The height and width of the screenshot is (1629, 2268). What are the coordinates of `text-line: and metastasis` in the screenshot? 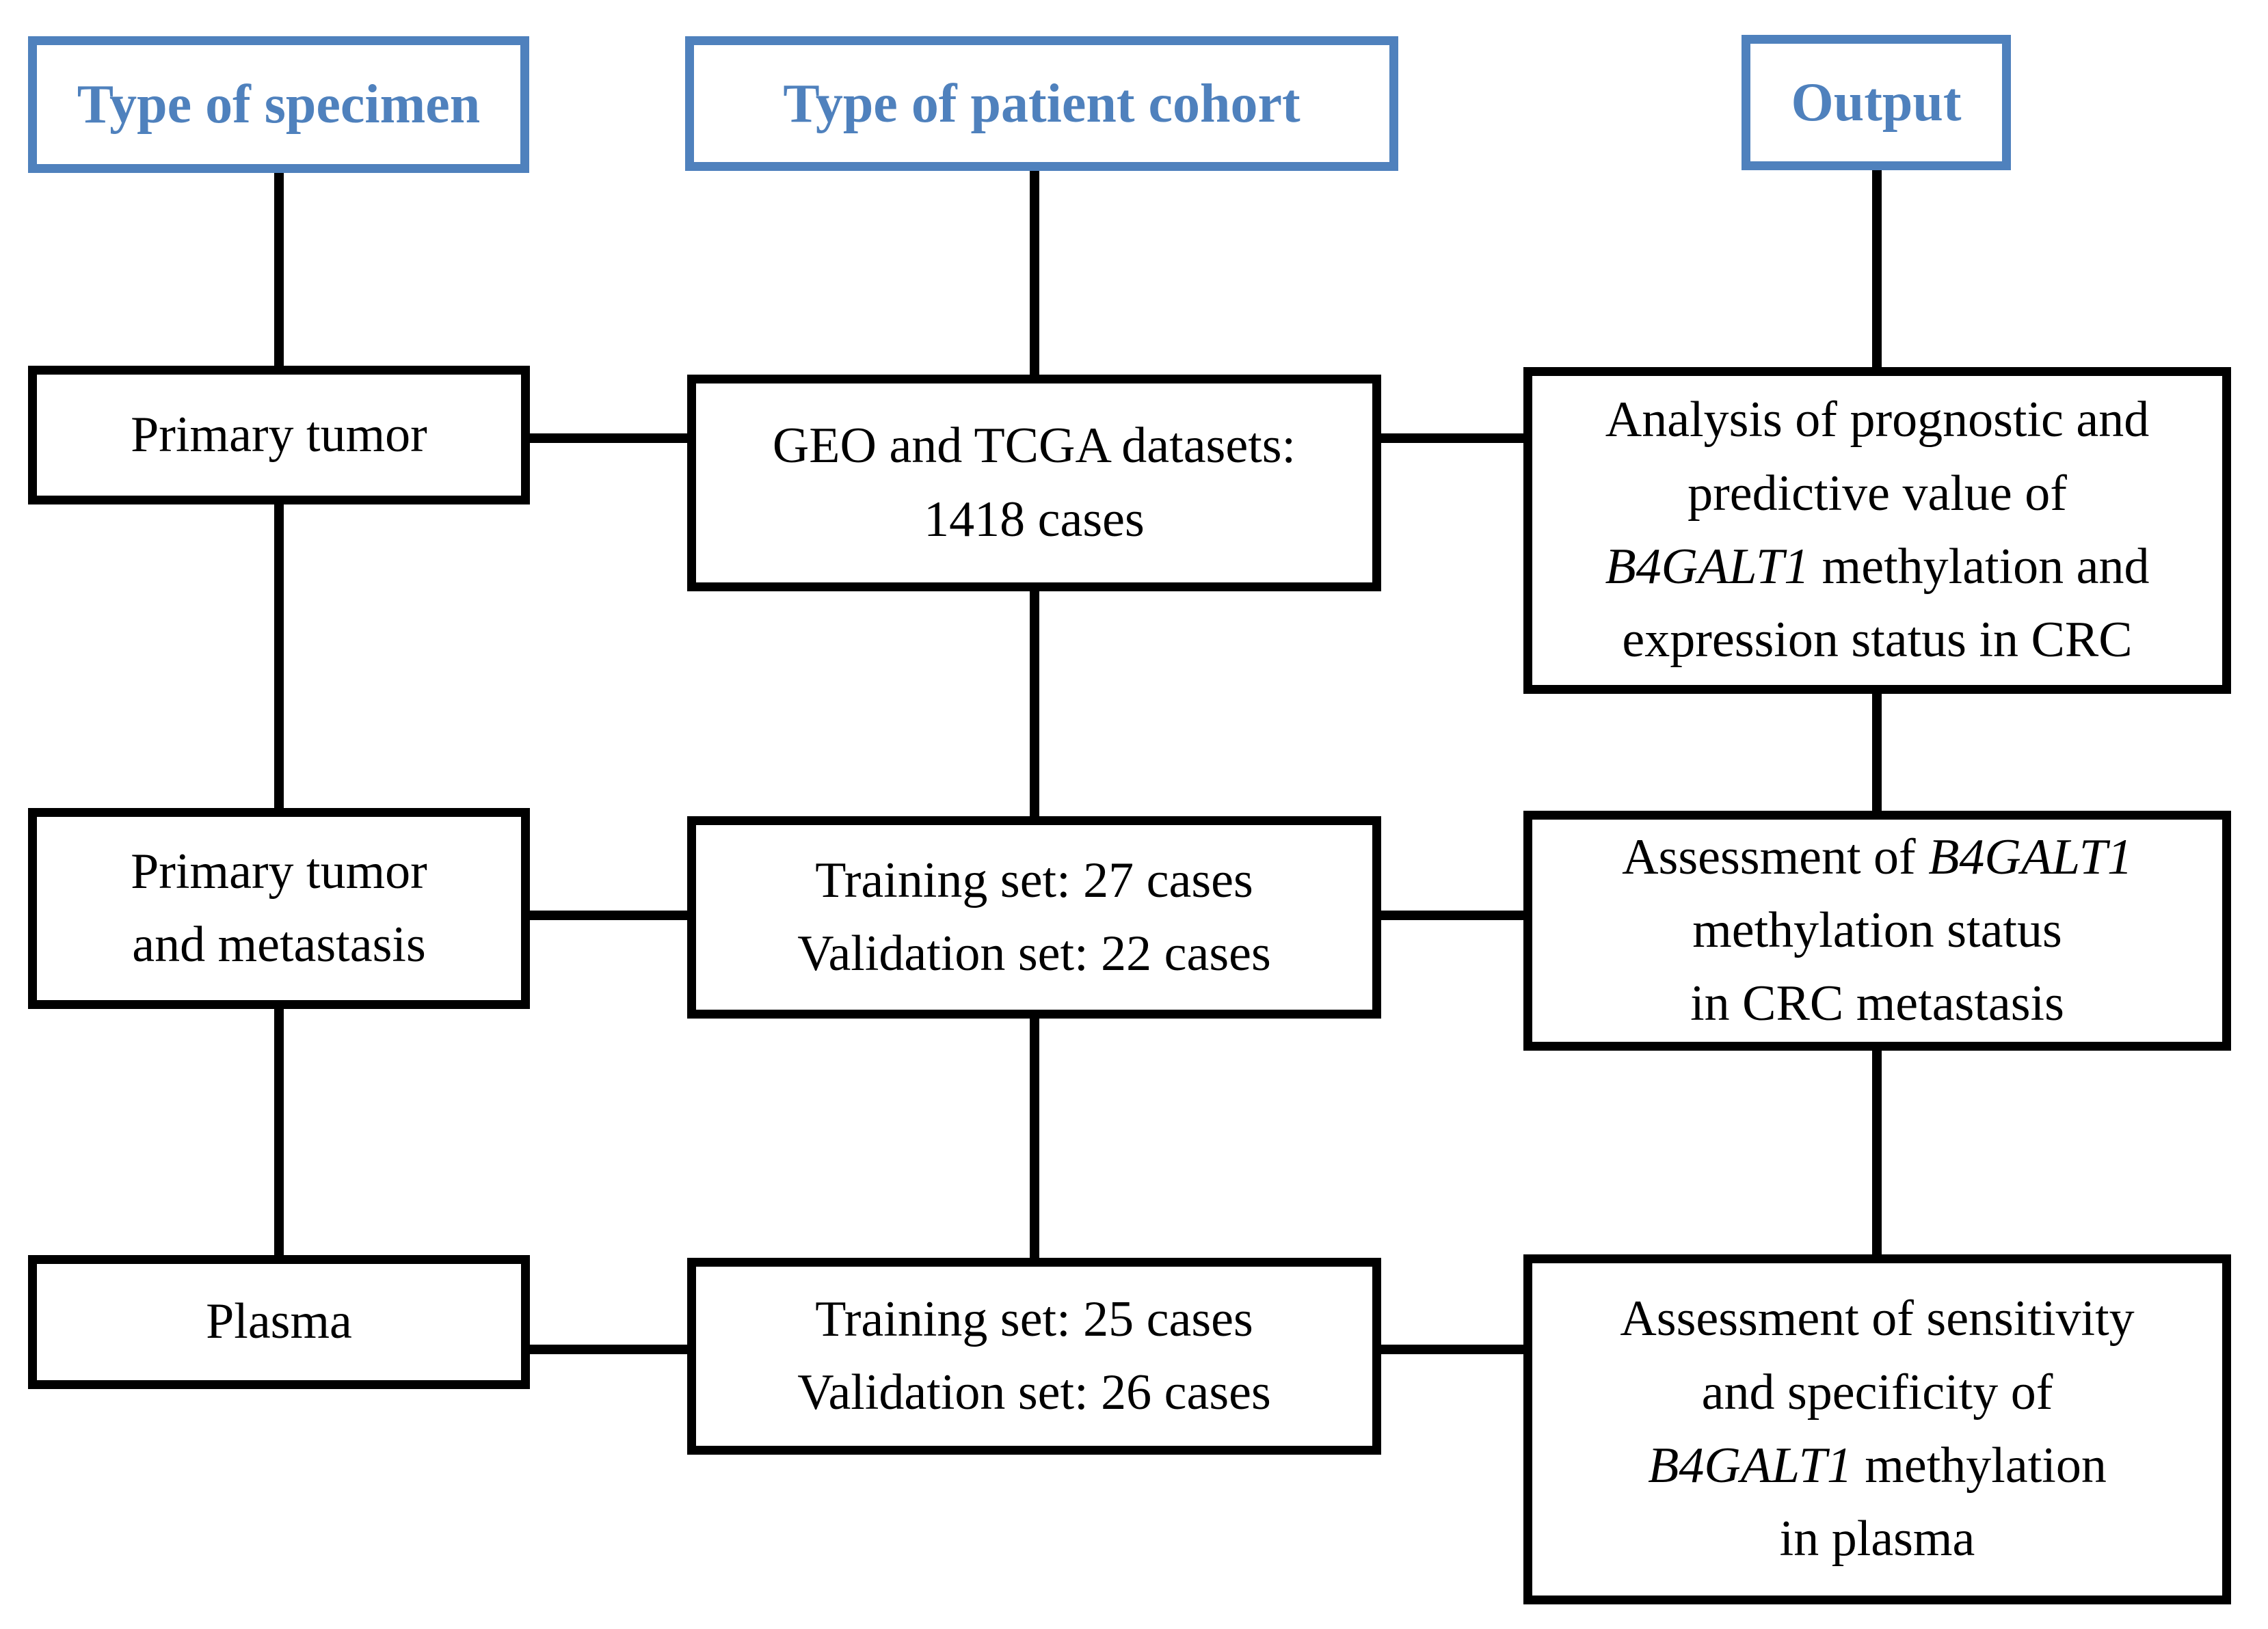 It's located at (279, 945).